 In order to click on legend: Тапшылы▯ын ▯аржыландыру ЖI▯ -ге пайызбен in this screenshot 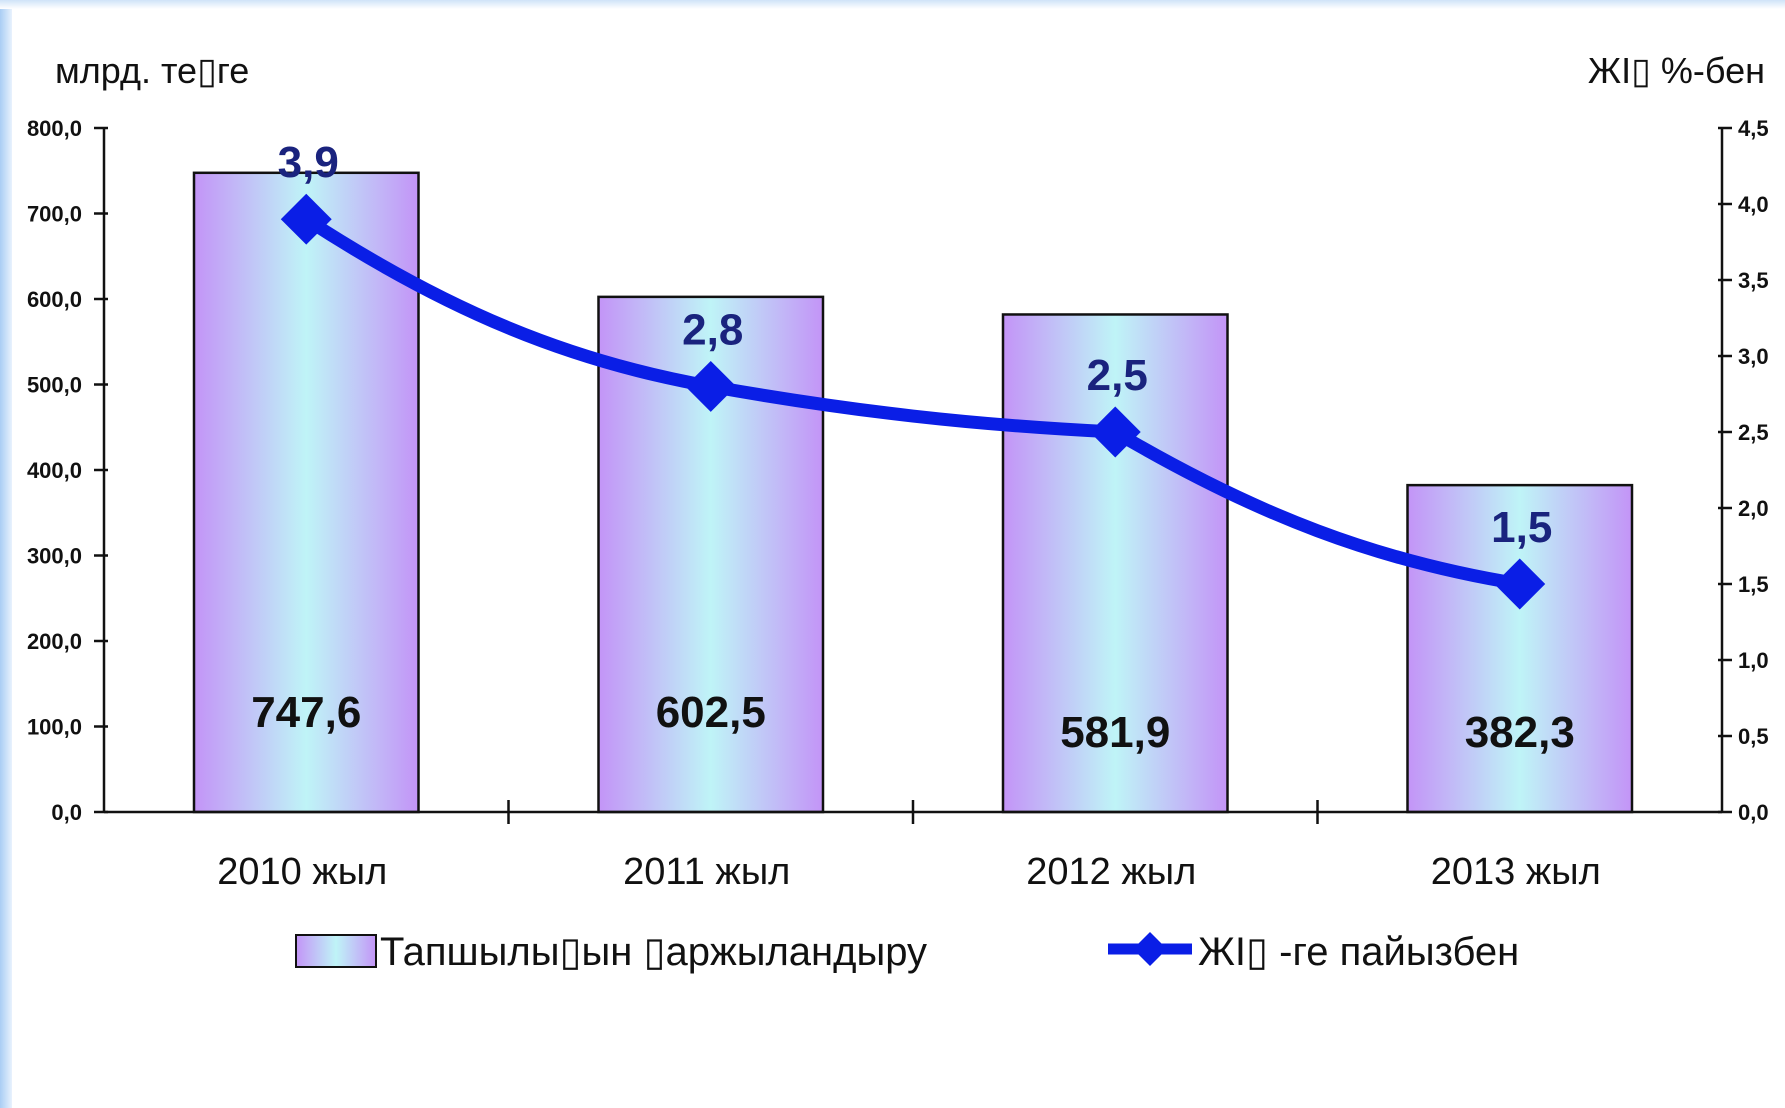, I will do `click(907, 952)`.